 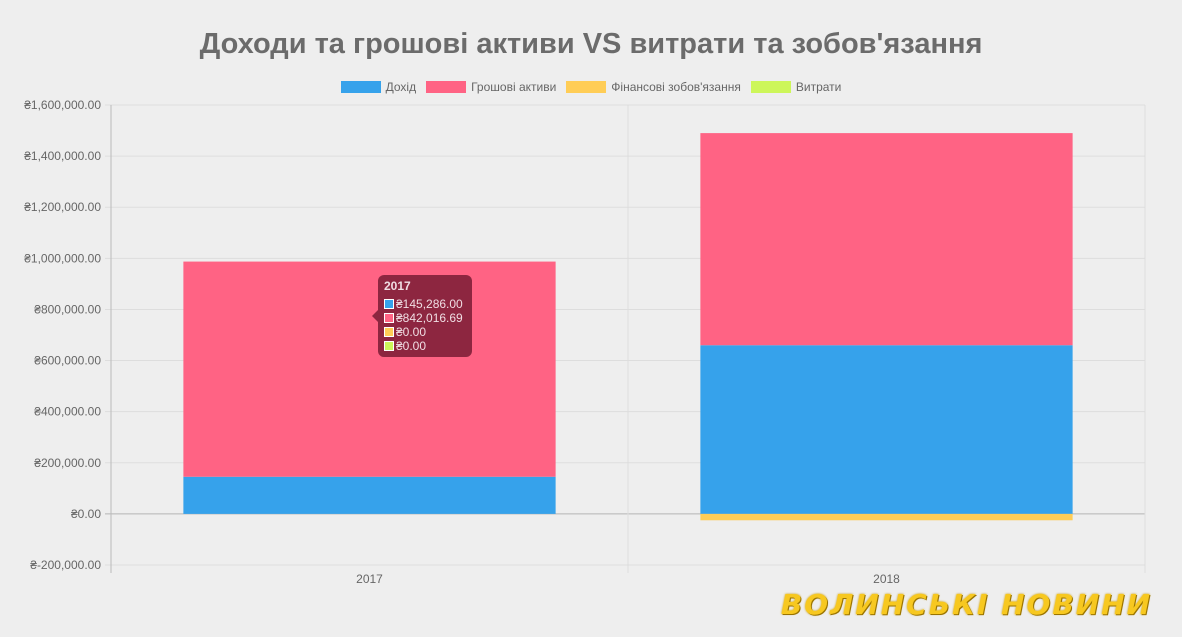 What do you see at coordinates (429, 318) in the screenshot?
I see `tooltip-value-cash-assets: ₴842,016.69` at bounding box center [429, 318].